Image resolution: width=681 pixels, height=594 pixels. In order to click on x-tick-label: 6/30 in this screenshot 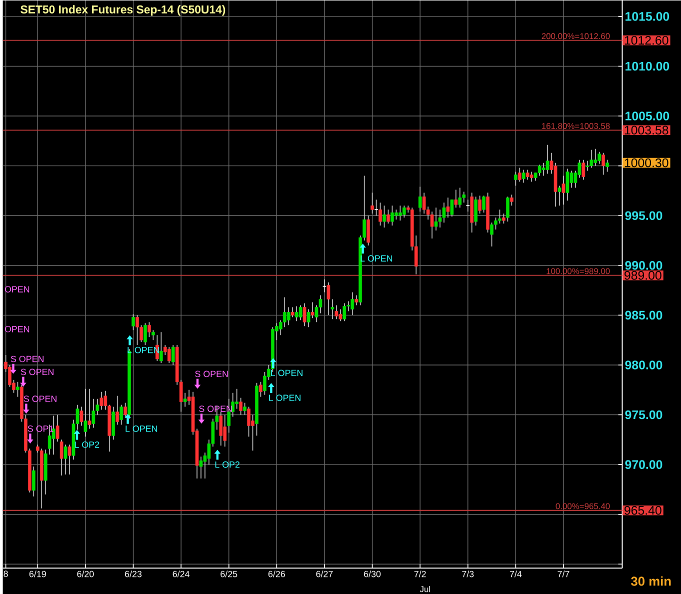, I will do `click(372, 574)`.